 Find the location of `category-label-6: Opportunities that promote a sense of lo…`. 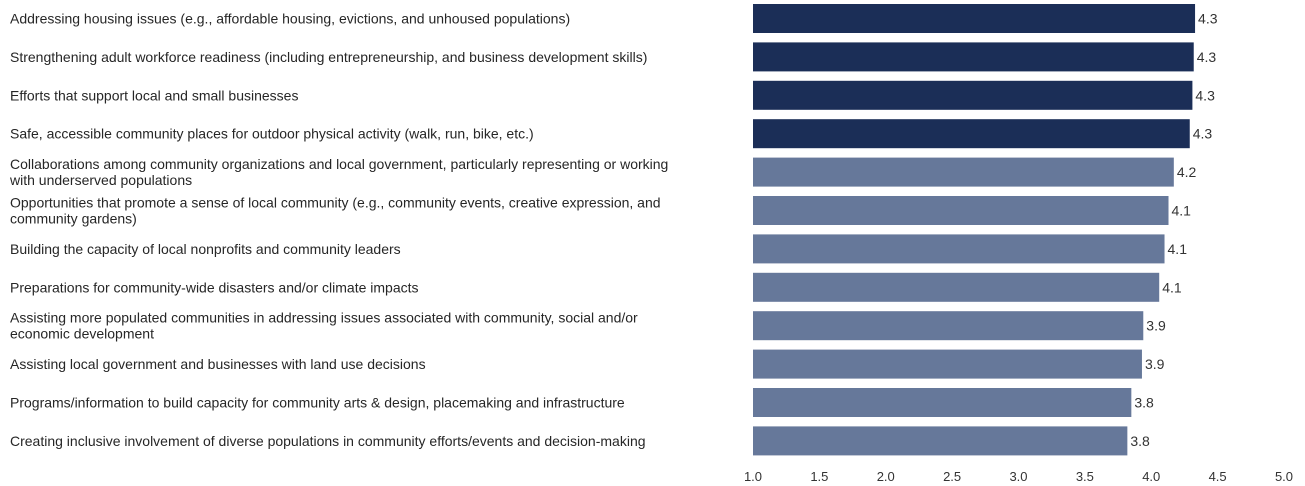

category-label-6: Opportunities that promote a sense of lo… is located at coordinates (335, 211).